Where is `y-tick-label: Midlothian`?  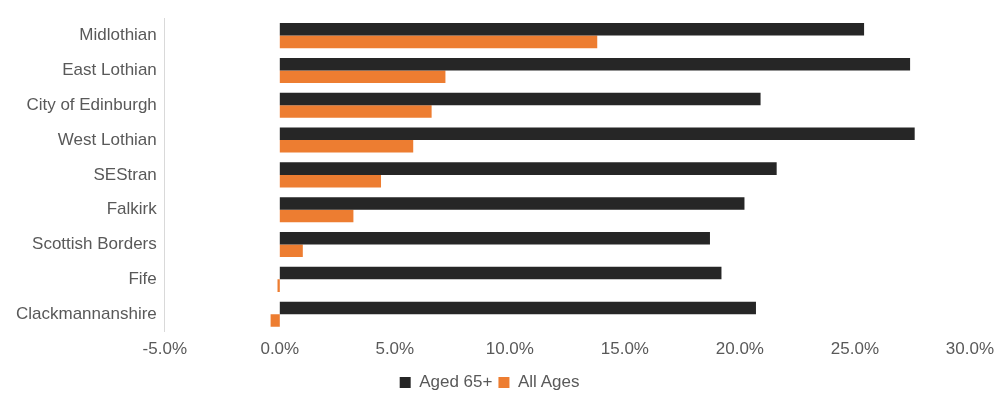 y-tick-label: Midlothian is located at coordinates (118, 35).